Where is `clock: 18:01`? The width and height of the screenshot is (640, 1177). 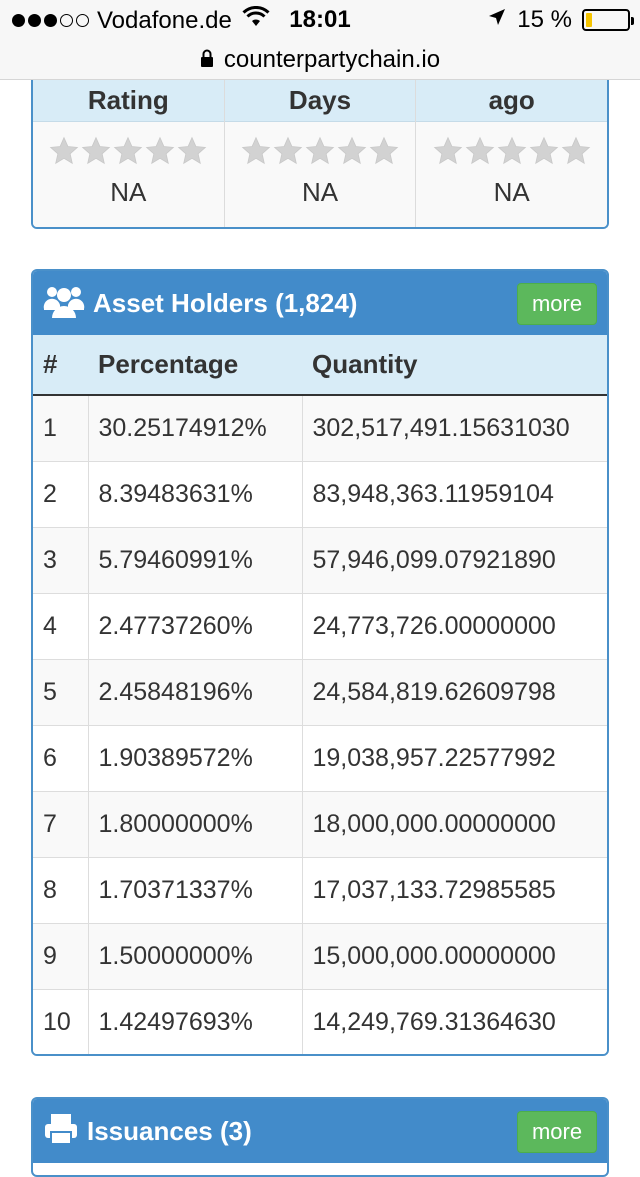 clock: 18:01 is located at coordinates (320, 19).